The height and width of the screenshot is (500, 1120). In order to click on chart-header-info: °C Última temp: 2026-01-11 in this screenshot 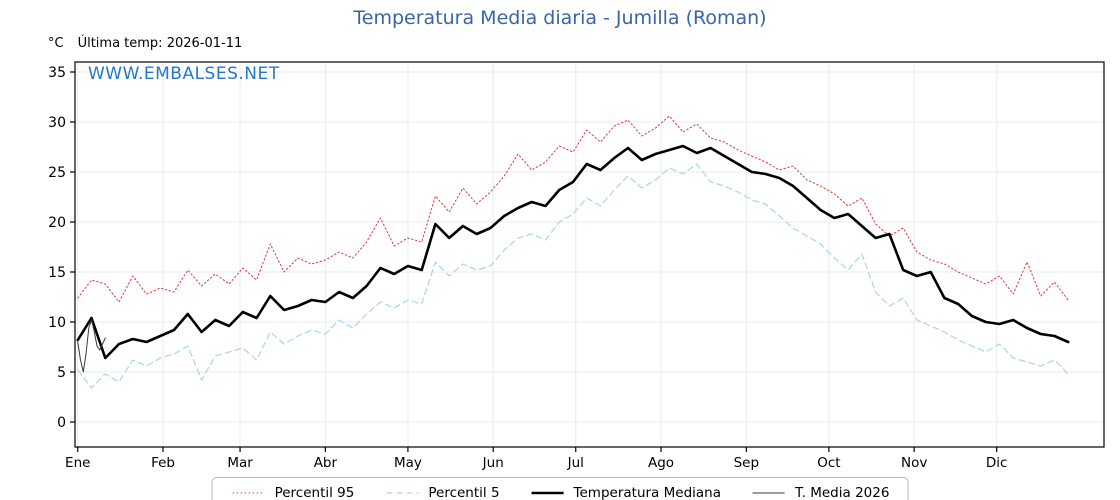, I will do `click(145, 43)`.